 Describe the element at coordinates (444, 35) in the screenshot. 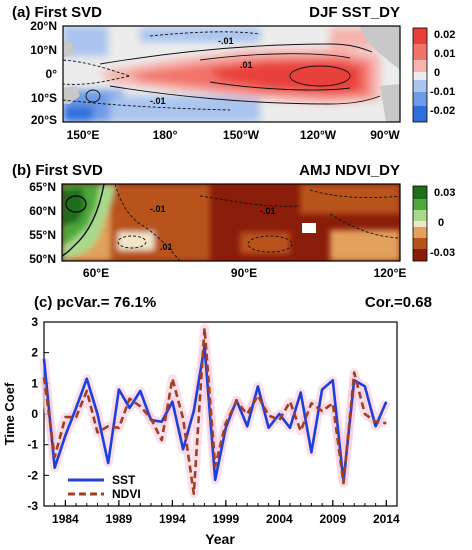

I see `colorbar-tick: 0.02` at that location.